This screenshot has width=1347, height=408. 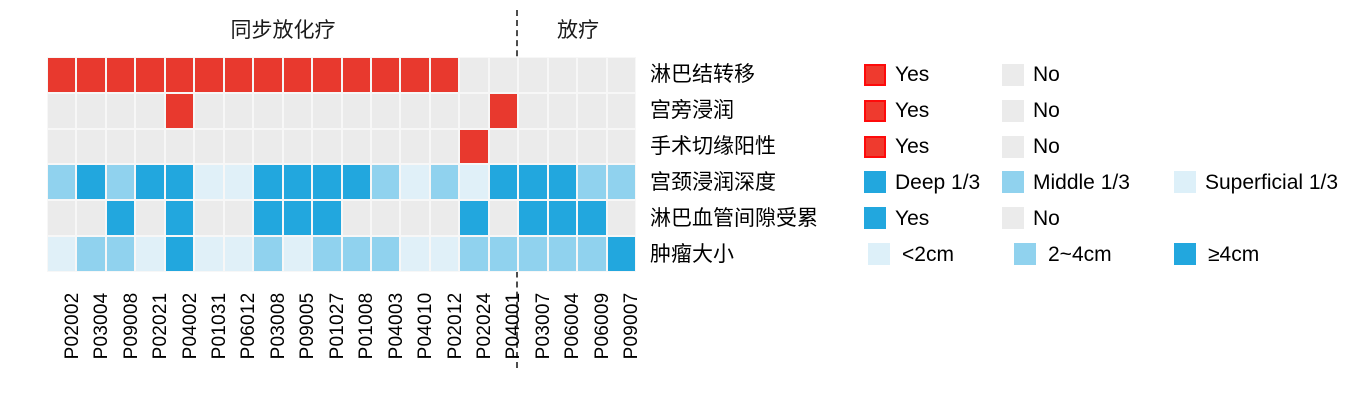 What do you see at coordinates (477, 329) in the screenshot?
I see `x-axis-label-slot: P02024` at bounding box center [477, 329].